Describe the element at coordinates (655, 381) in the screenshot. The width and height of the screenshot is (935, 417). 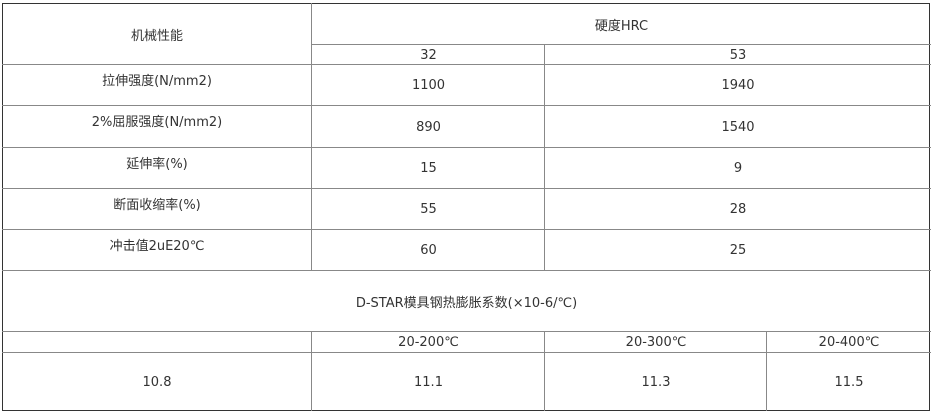
I see `expansion-value-300: 11.3` at that location.